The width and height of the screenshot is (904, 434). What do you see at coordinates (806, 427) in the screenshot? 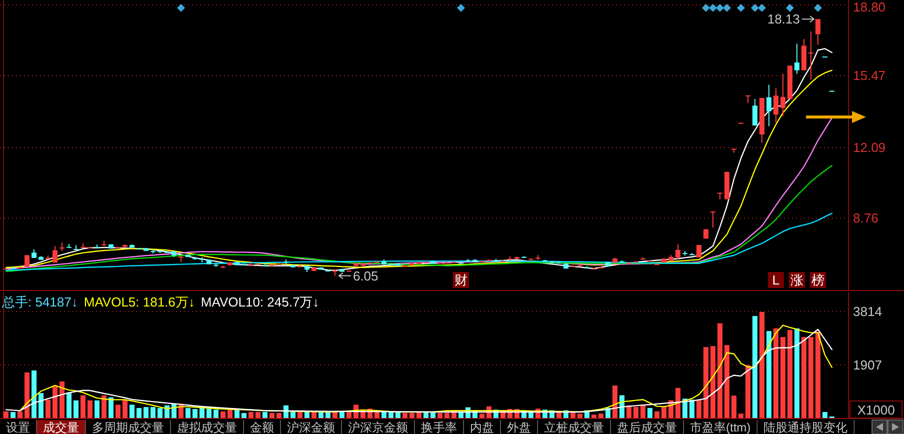
I see `tab: 陆股通持股变化` at bounding box center [806, 427].